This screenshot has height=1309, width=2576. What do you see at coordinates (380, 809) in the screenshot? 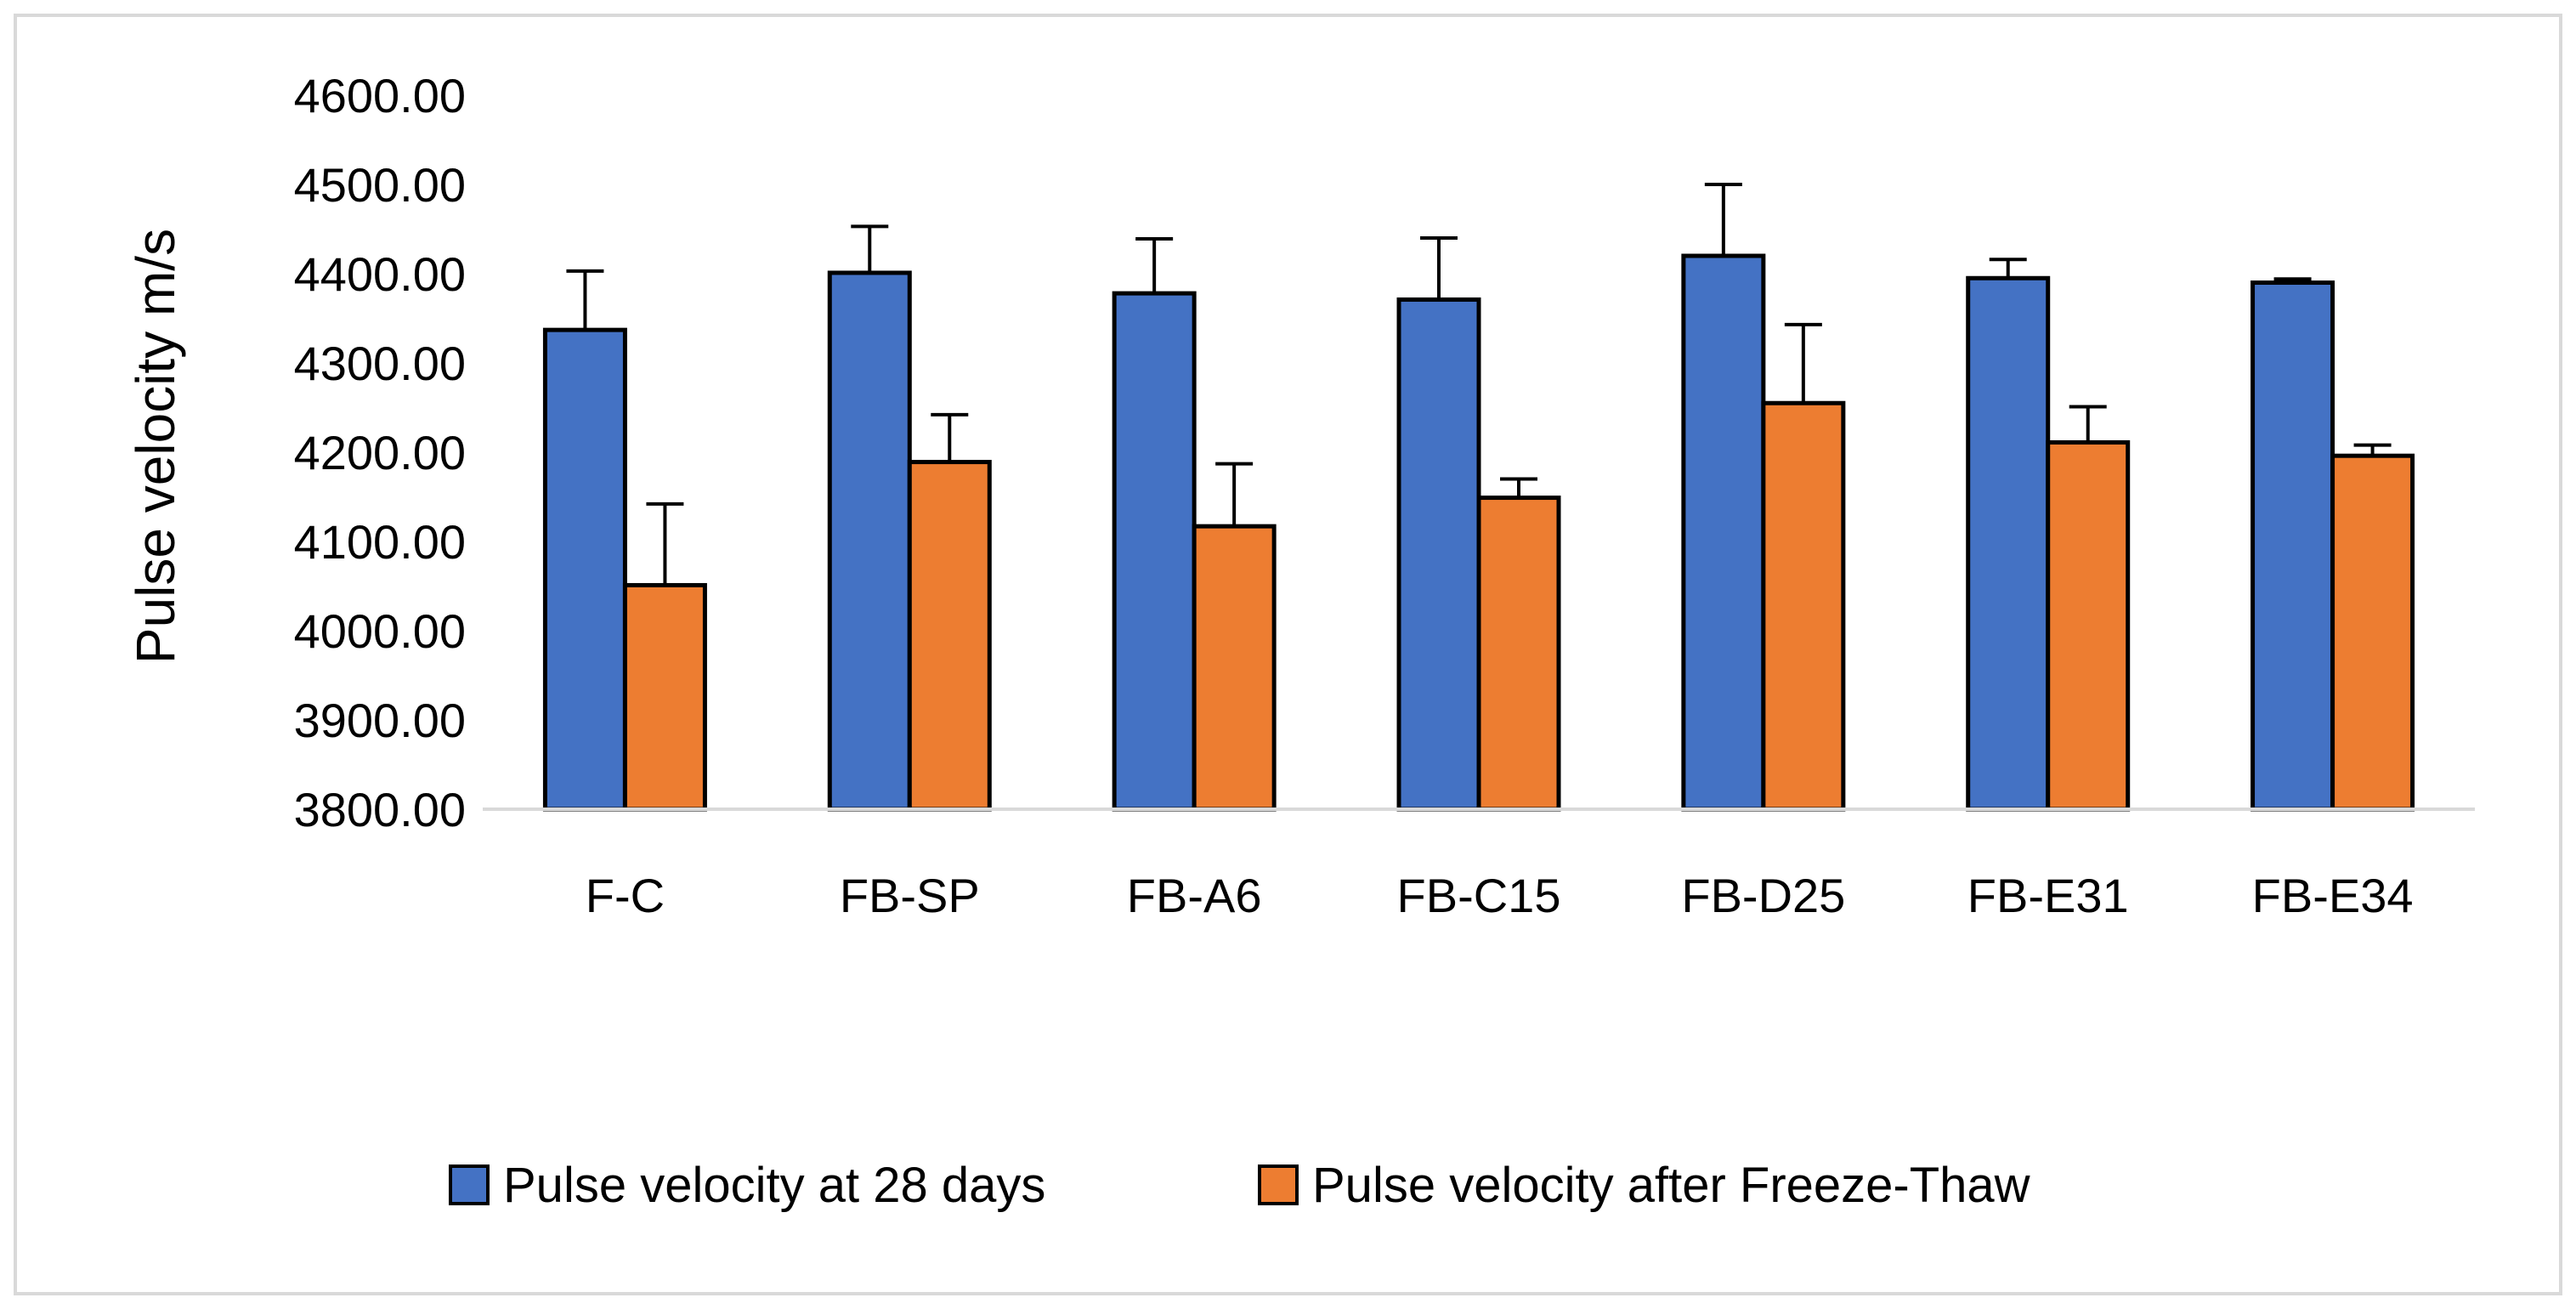
I see `y-tick-label: 3800.00` at bounding box center [380, 809].